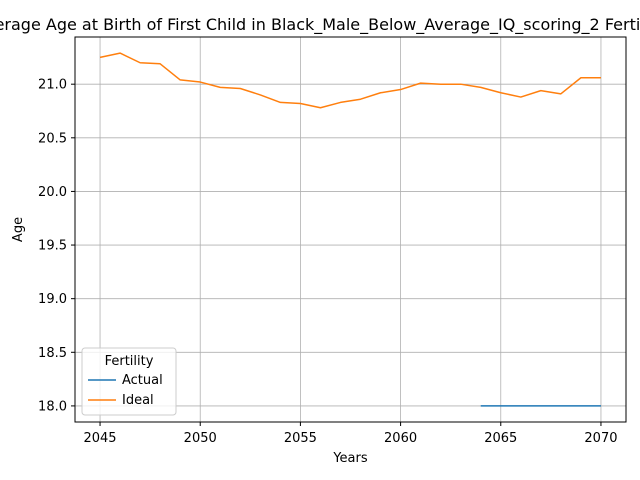 The image size is (640, 480). Describe the element at coordinates (18, 229) in the screenshot. I see `y-axis-title: Age` at that location.